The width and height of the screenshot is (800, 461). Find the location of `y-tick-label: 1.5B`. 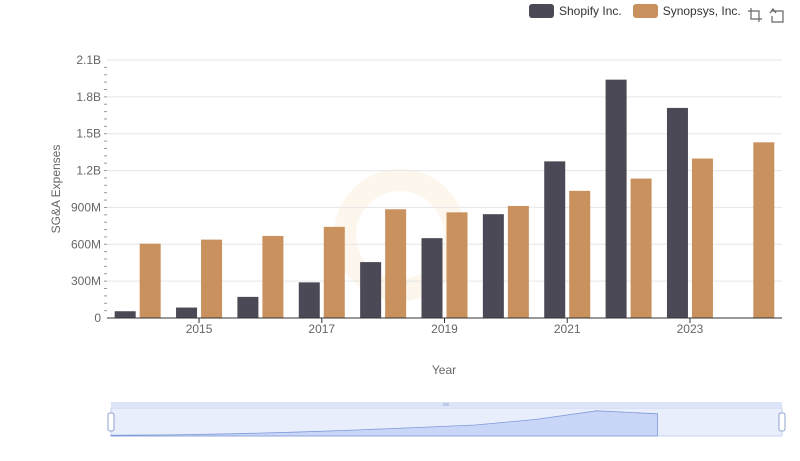

y-tick-label: 1.5B is located at coordinates (88, 134).